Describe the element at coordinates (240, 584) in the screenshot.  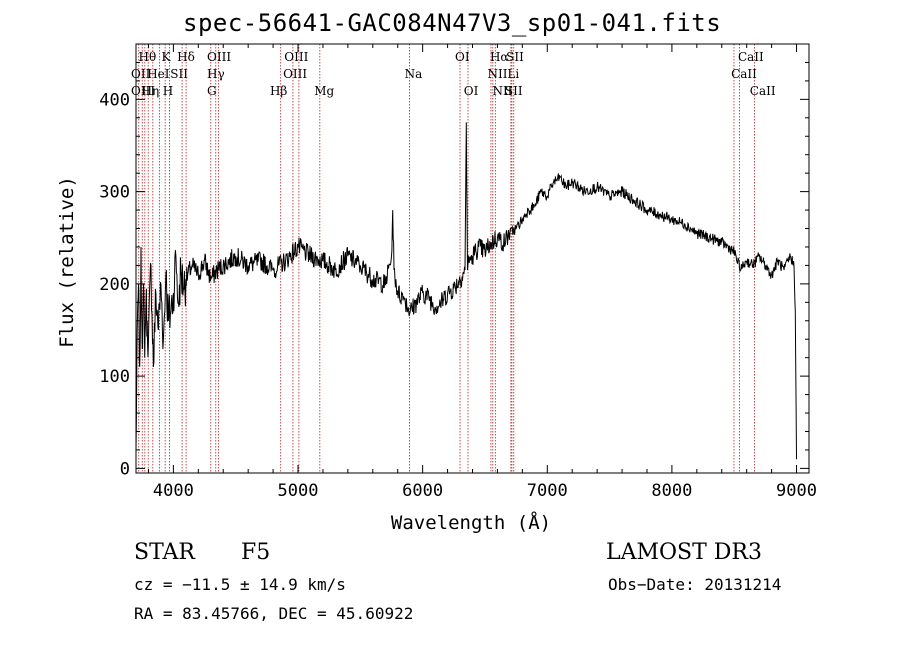
I see `redshift-velocity: cz = −11.5 ± 14.9 km/s` at that location.